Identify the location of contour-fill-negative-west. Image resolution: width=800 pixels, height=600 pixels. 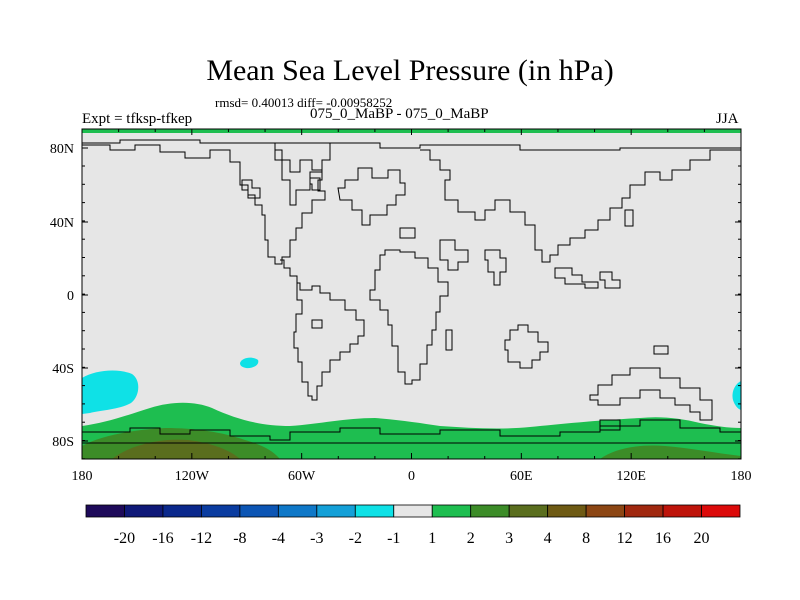
(110, 392).